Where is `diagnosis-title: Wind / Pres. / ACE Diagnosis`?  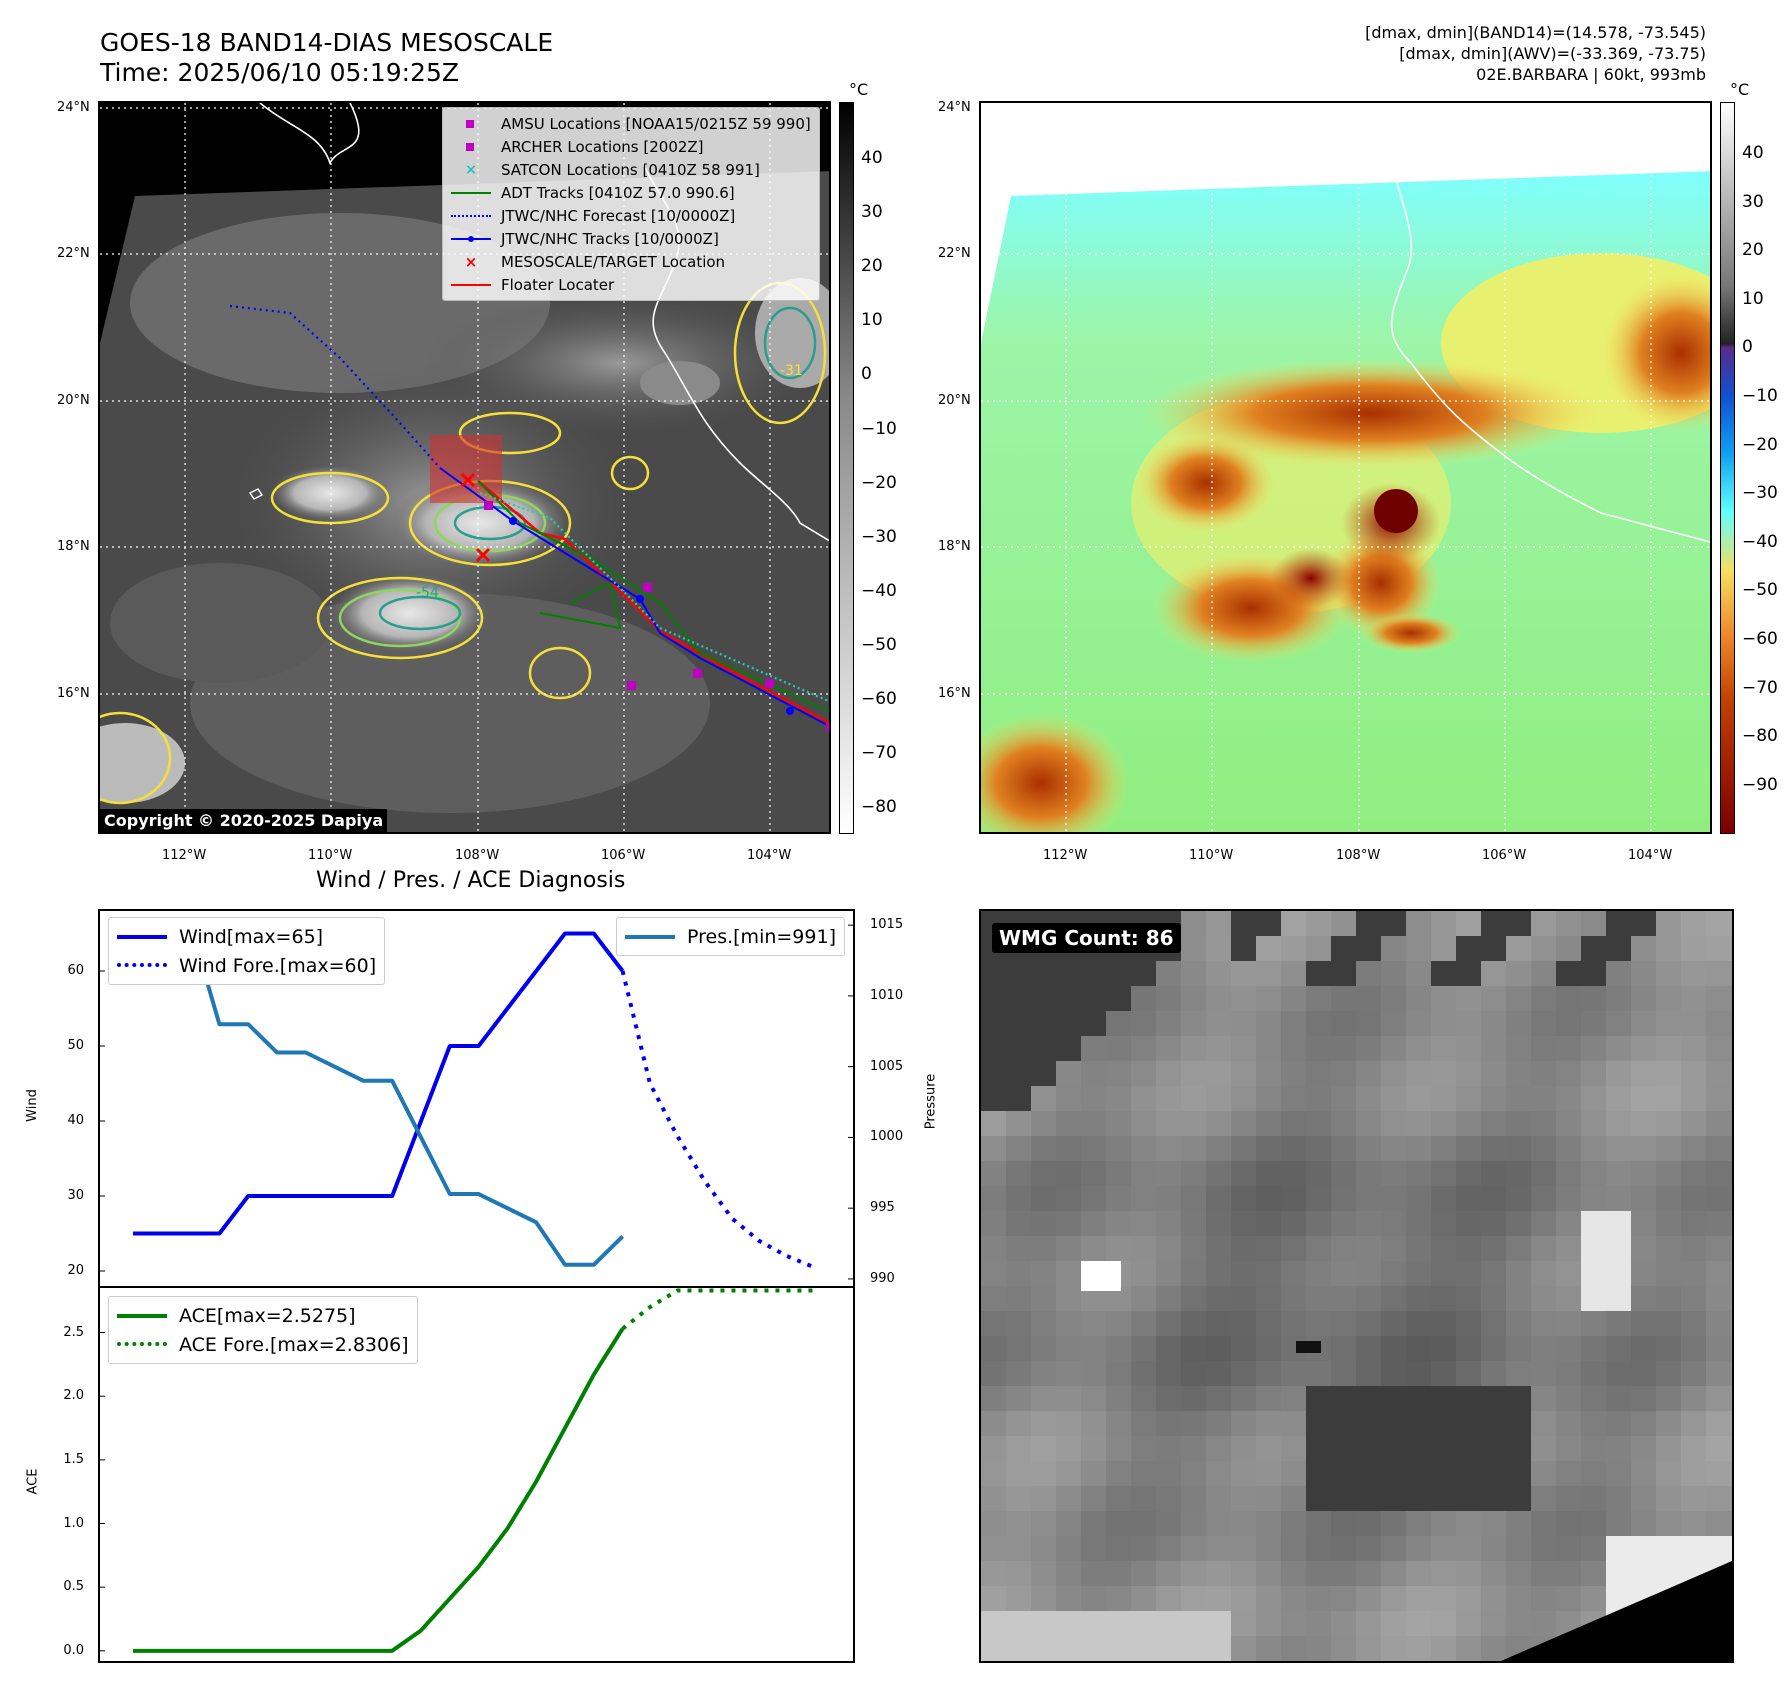 diagnosis-title: Wind / Pres. / ACE Diagnosis is located at coordinates (471, 880).